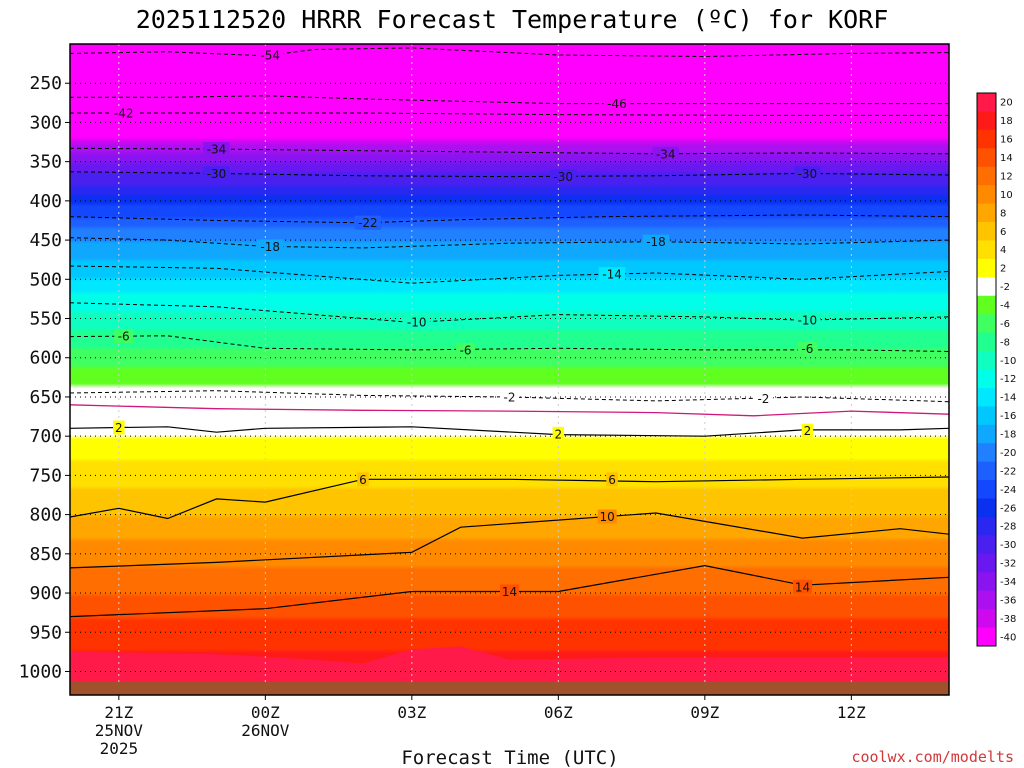  I want to click on colorbar-tick-label: -32, so click(1008, 564).